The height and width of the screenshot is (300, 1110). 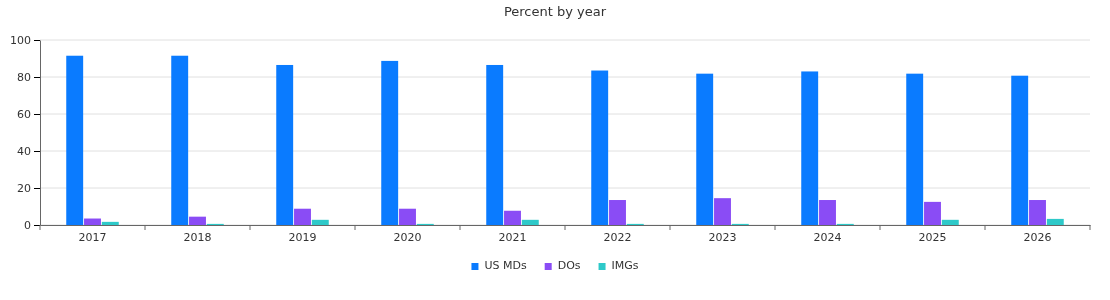 What do you see at coordinates (827, 237) in the screenshot?
I see `x-tick-label: 2024` at bounding box center [827, 237].